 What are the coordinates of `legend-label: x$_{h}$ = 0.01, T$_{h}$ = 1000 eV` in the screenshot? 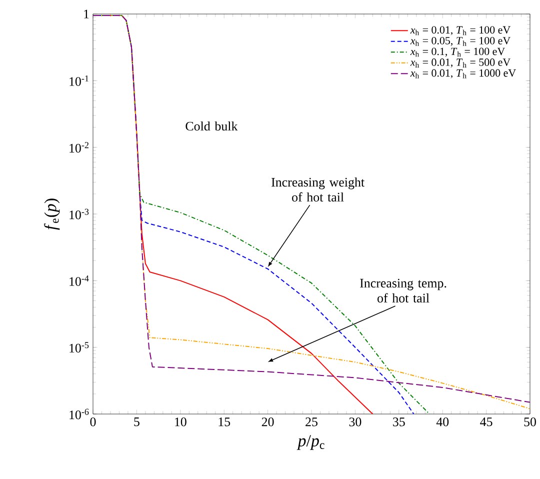 It's located at (463, 73).